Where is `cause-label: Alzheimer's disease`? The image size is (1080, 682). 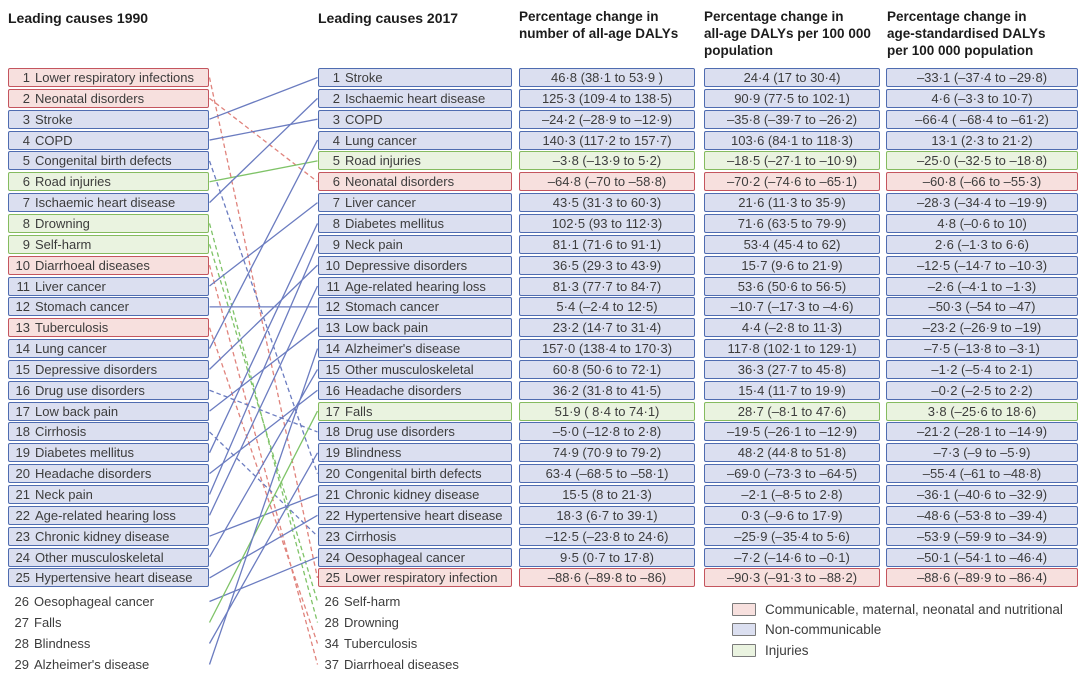
cause-label: Alzheimer's disease is located at coordinates (403, 349).